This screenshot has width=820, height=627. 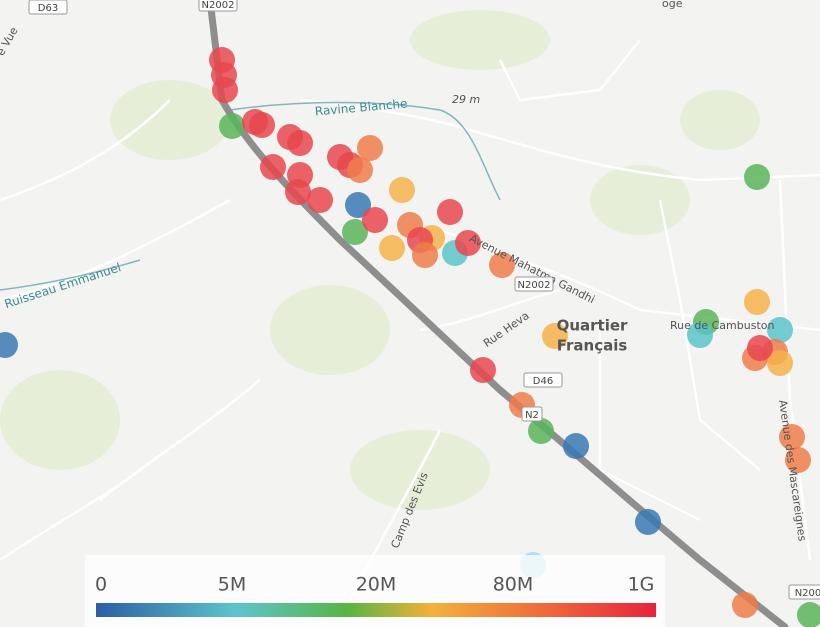 What do you see at coordinates (232, 585) in the screenshot?
I see `legend-label: 5M` at bounding box center [232, 585].